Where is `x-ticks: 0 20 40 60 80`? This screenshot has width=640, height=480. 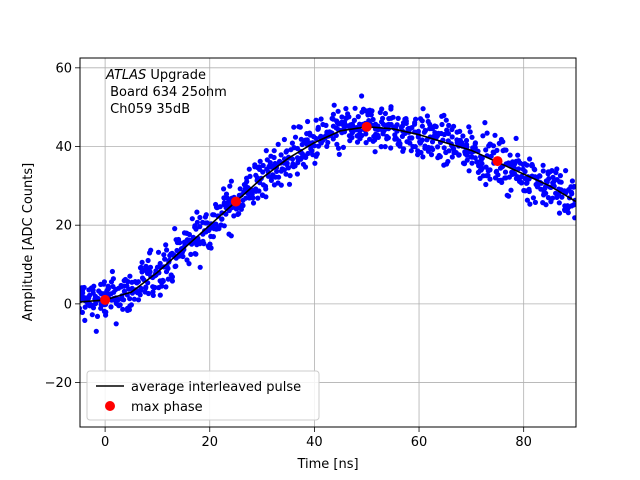 x-ticks: 0 20 40 60 80 is located at coordinates (316, 438).